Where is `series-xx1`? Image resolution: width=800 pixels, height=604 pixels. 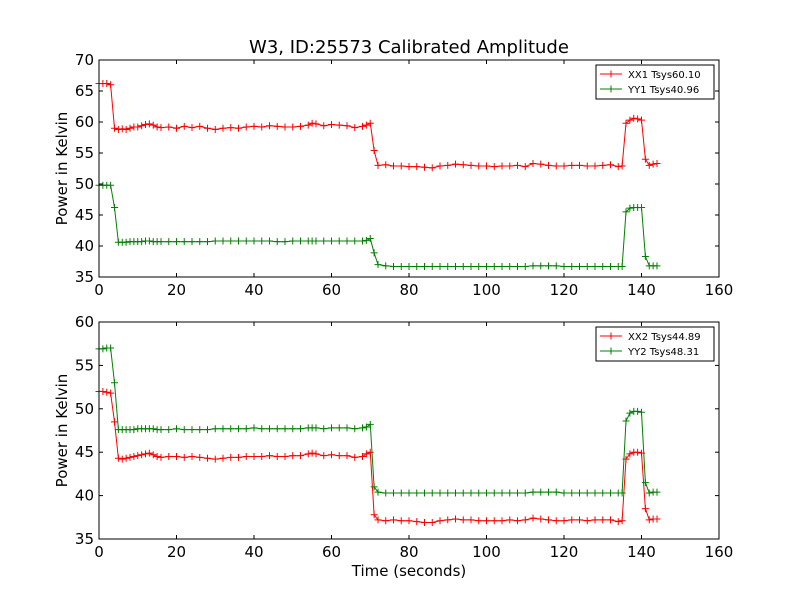 series-xx1 is located at coordinates (378, 126).